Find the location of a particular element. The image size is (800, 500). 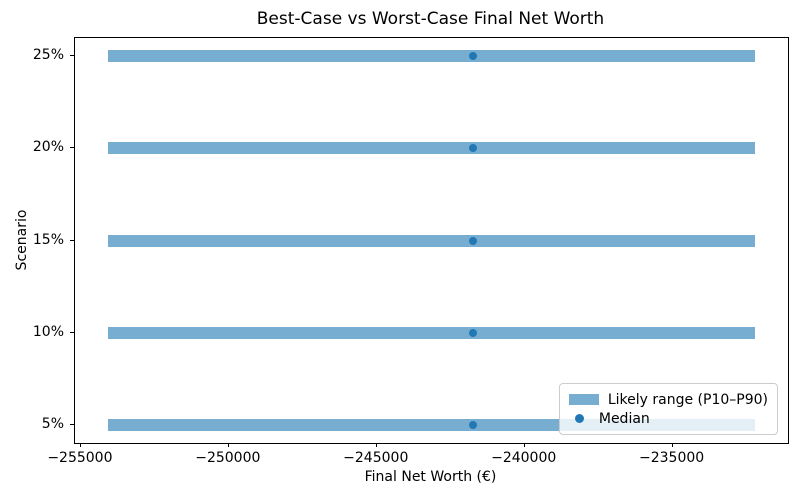

x-tick-label: −240000 is located at coordinates (524, 458).